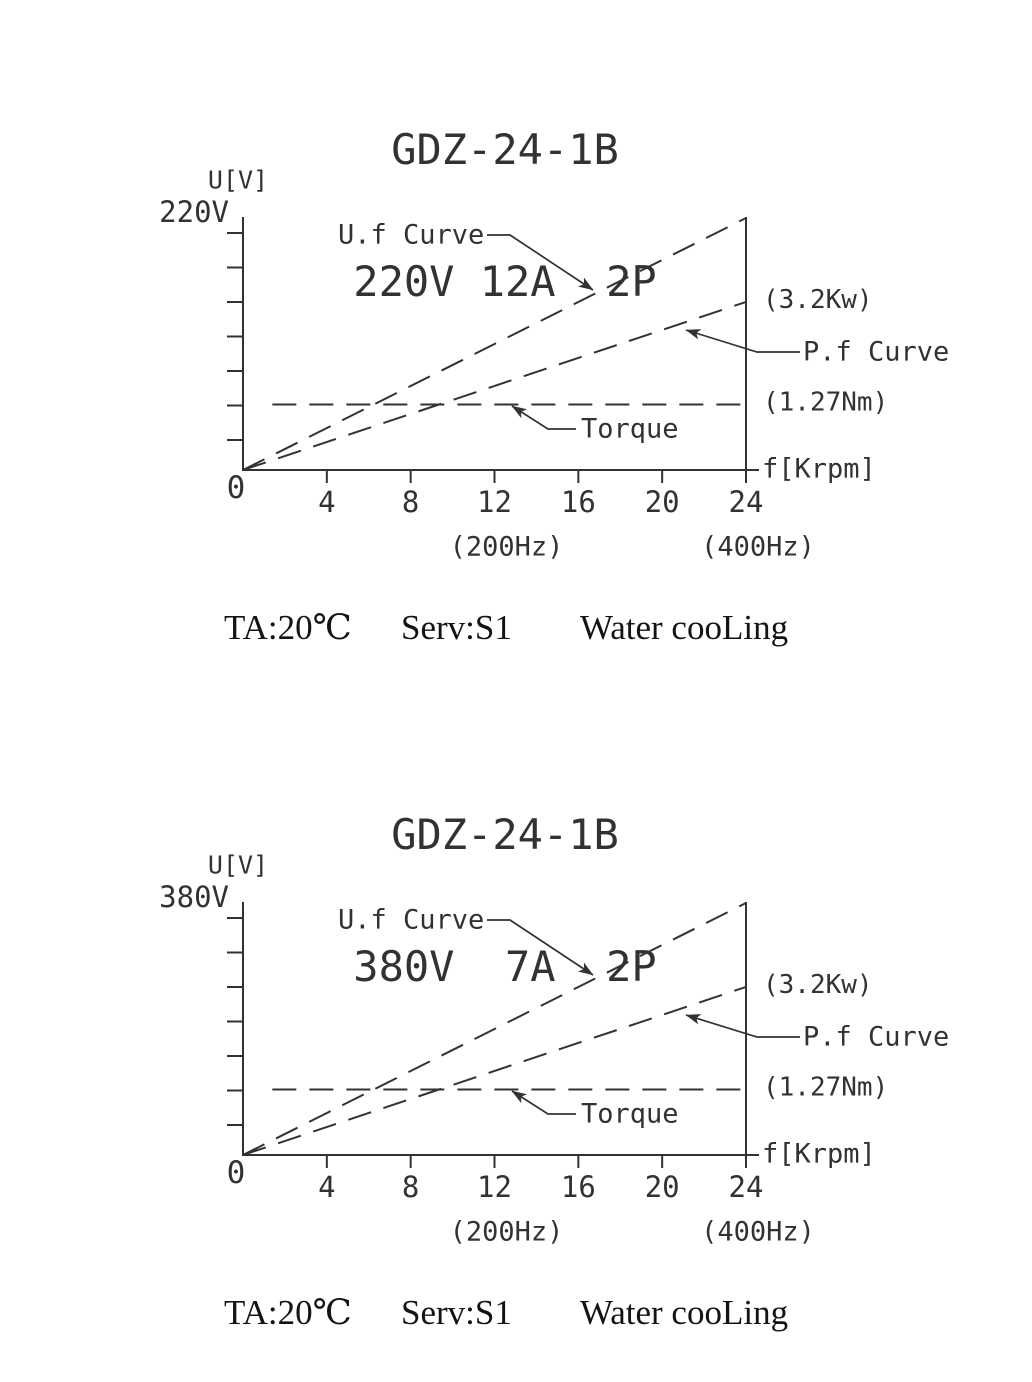  I want to click on y-max-label: 380V, so click(194, 897).